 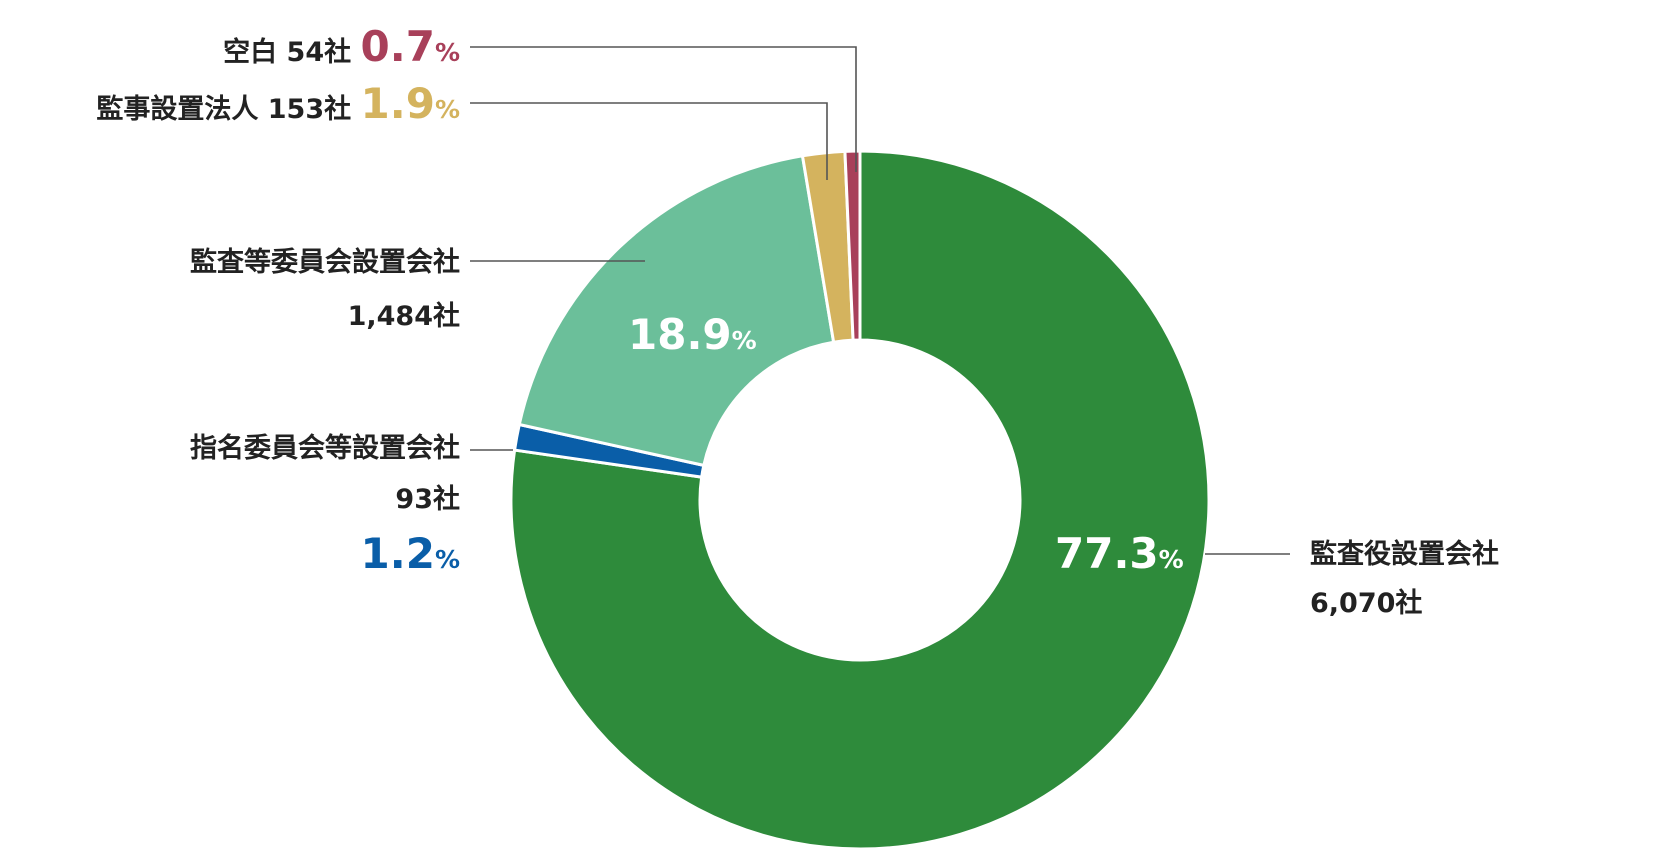 What do you see at coordinates (309, 109) in the screenshot?
I see `label-kanji-count: 153社` at bounding box center [309, 109].